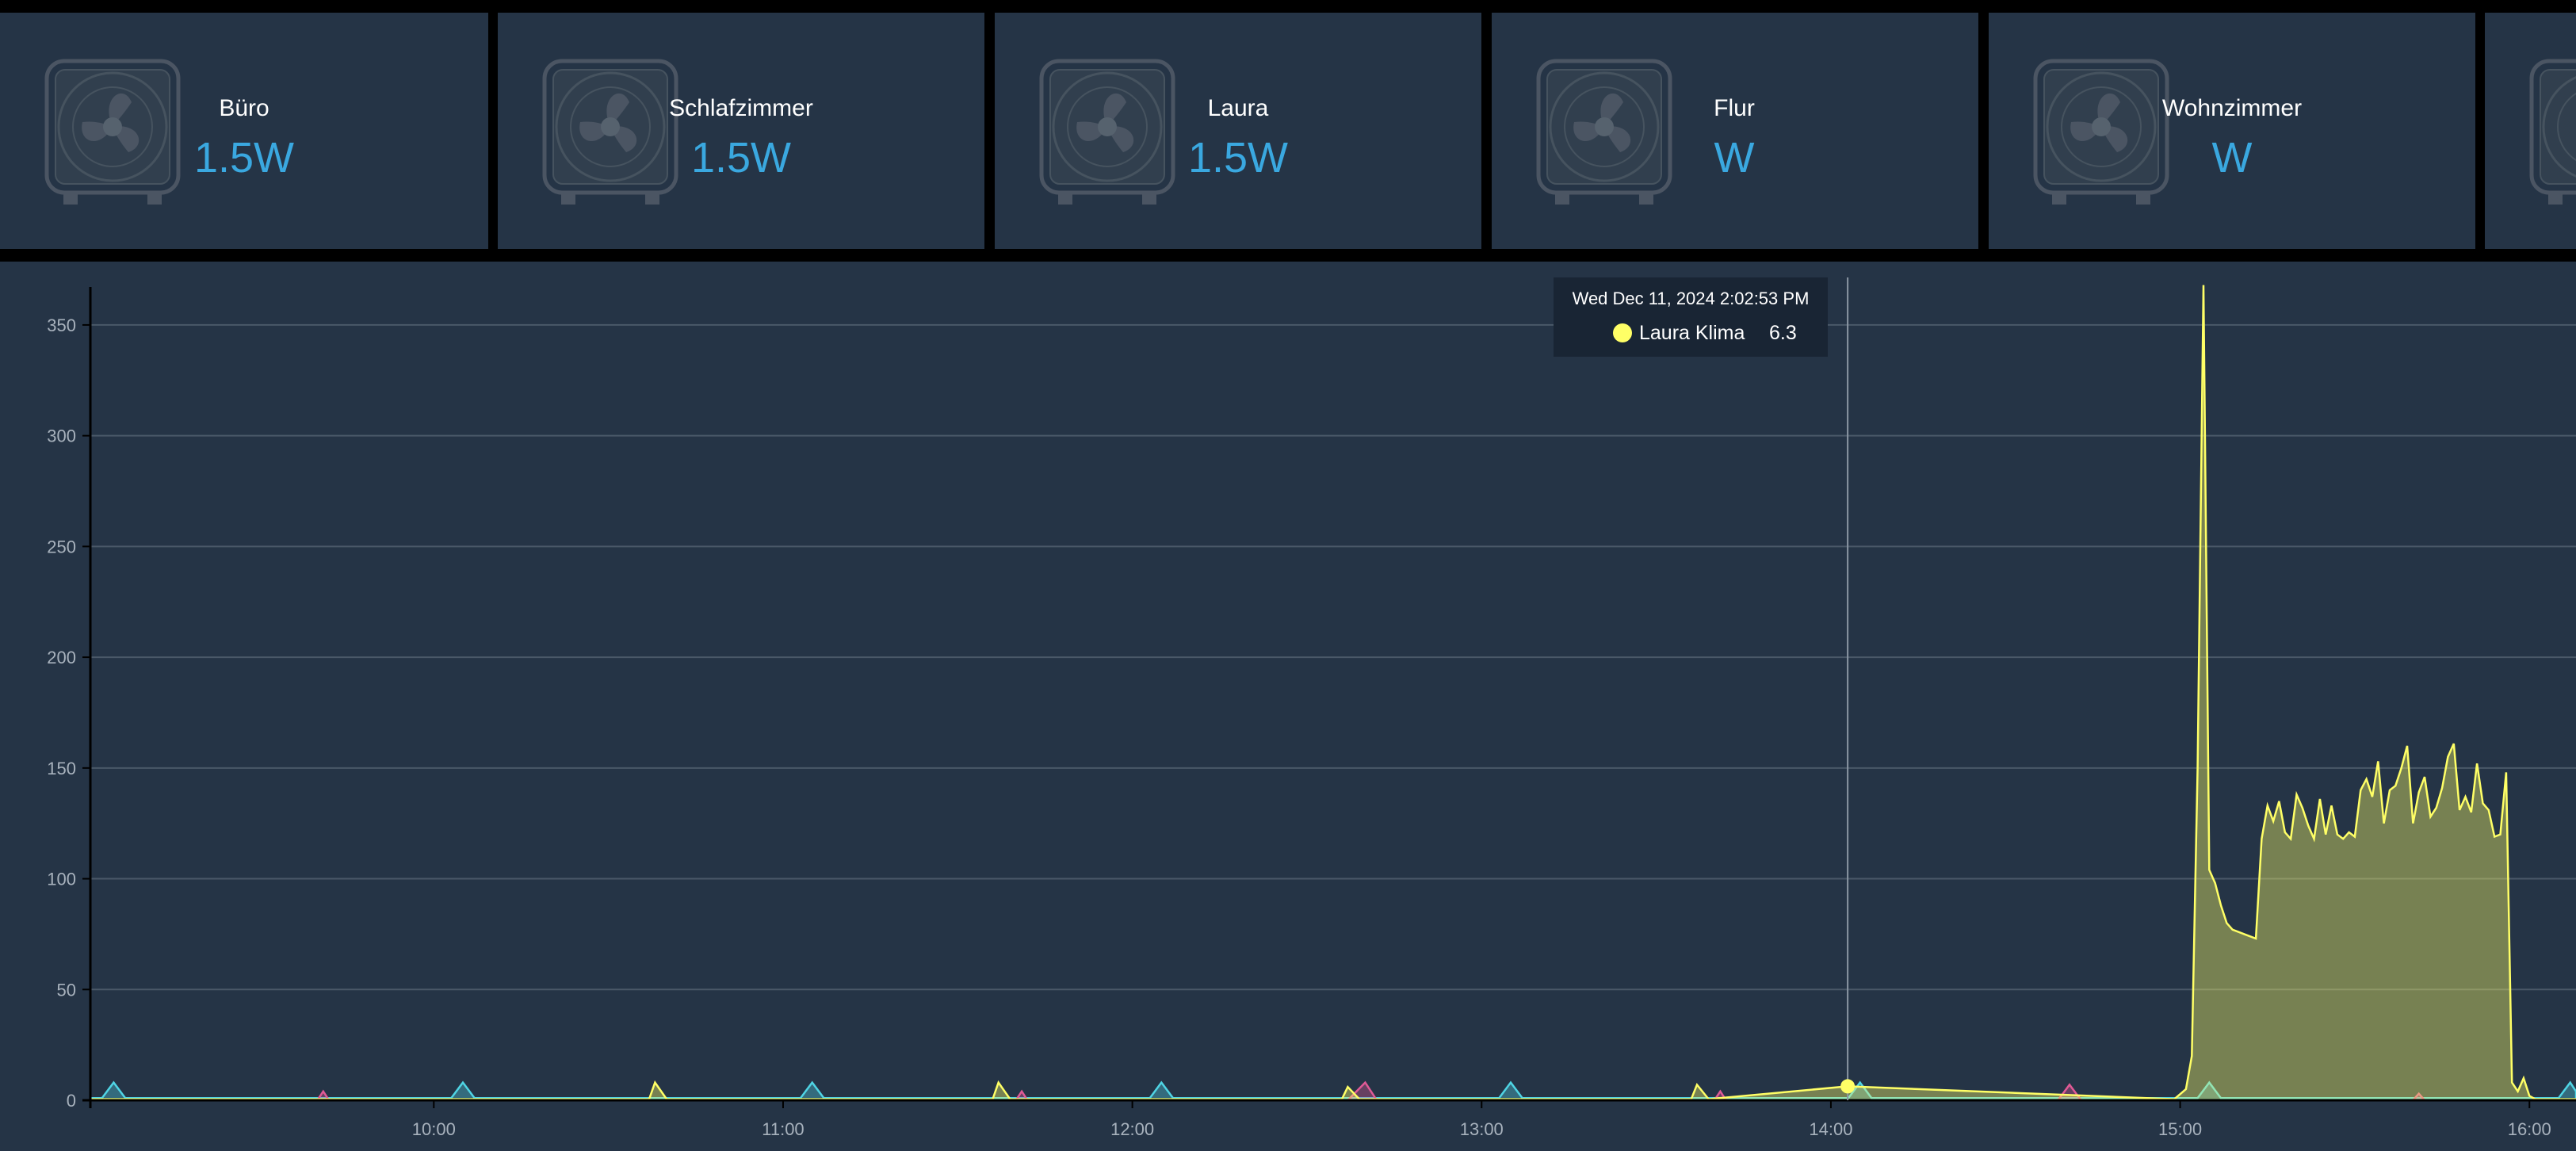 Image resolution: width=2576 pixels, height=1151 pixels. I want to click on series-line, so click(1333, 1089).